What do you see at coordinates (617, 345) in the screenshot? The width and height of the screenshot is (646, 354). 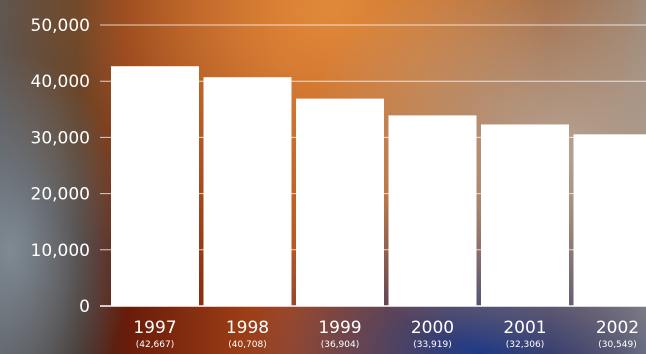 I see `data-label: (30,549)` at bounding box center [617, 345].